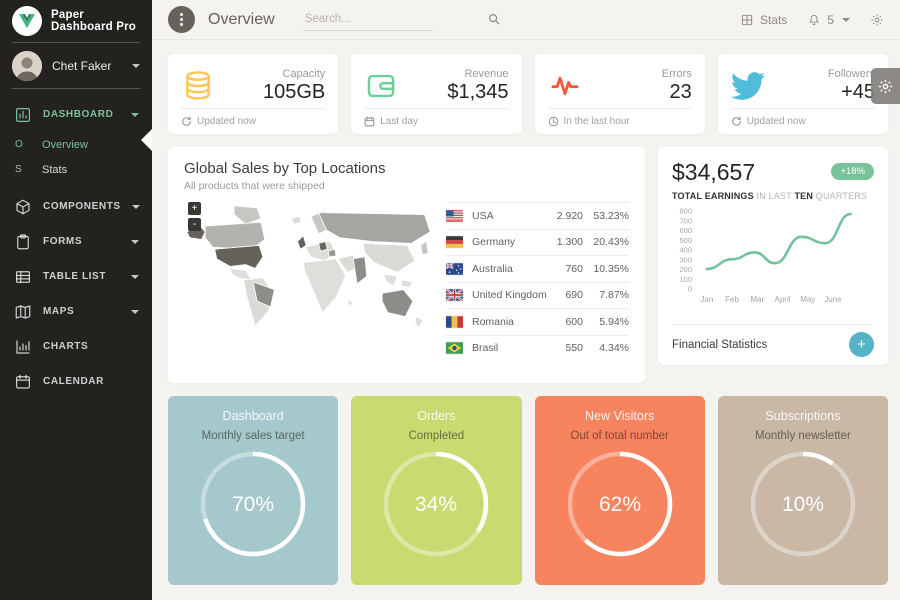  What do you see at coordinates (181, 19) in the screenshot?
I see `sidebar-minimize-button` at bounding box center [181, 19].